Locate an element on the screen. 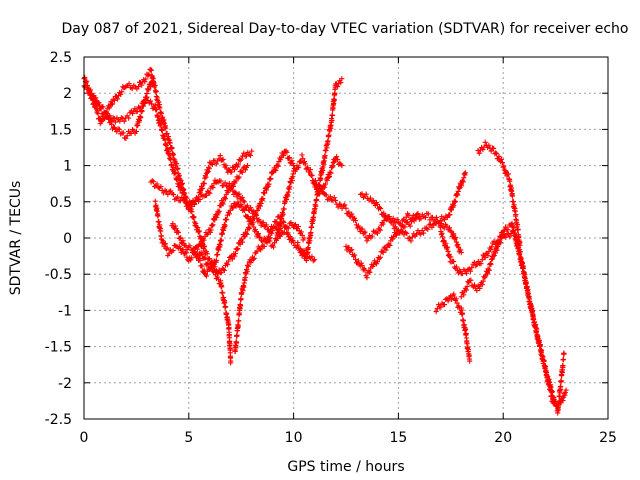 This screenshot has width=640, height=480. x-tick-label: 25 is located at coordinates (608, 438).